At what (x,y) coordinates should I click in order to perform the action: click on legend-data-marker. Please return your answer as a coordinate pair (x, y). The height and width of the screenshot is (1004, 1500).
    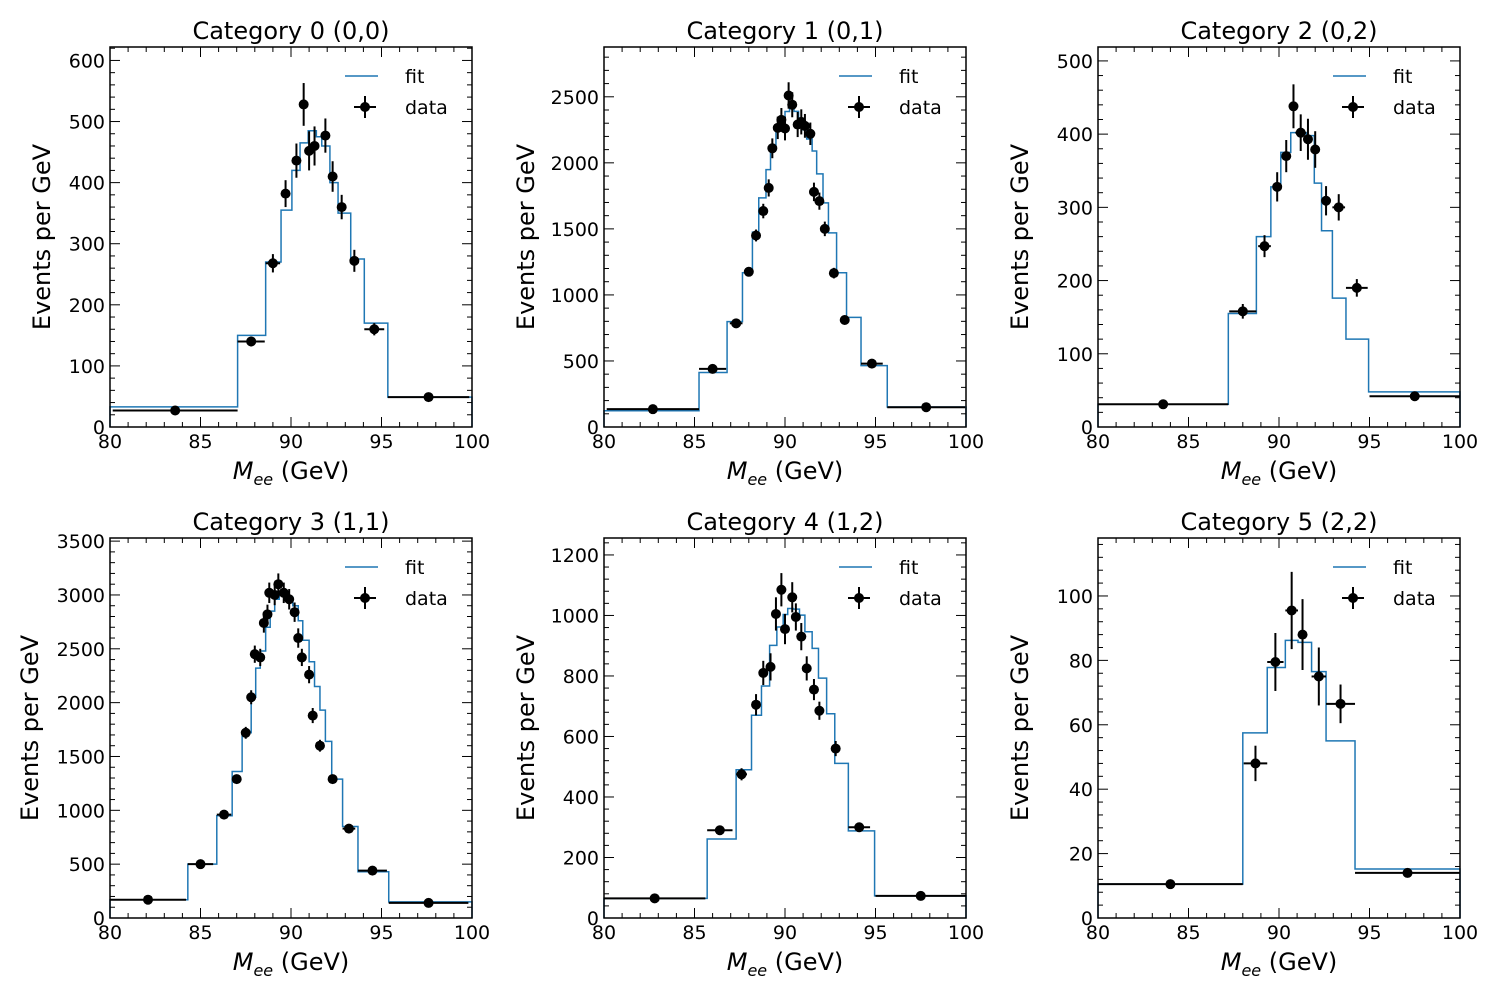
    Looking at the image, I should click on (365, 598).